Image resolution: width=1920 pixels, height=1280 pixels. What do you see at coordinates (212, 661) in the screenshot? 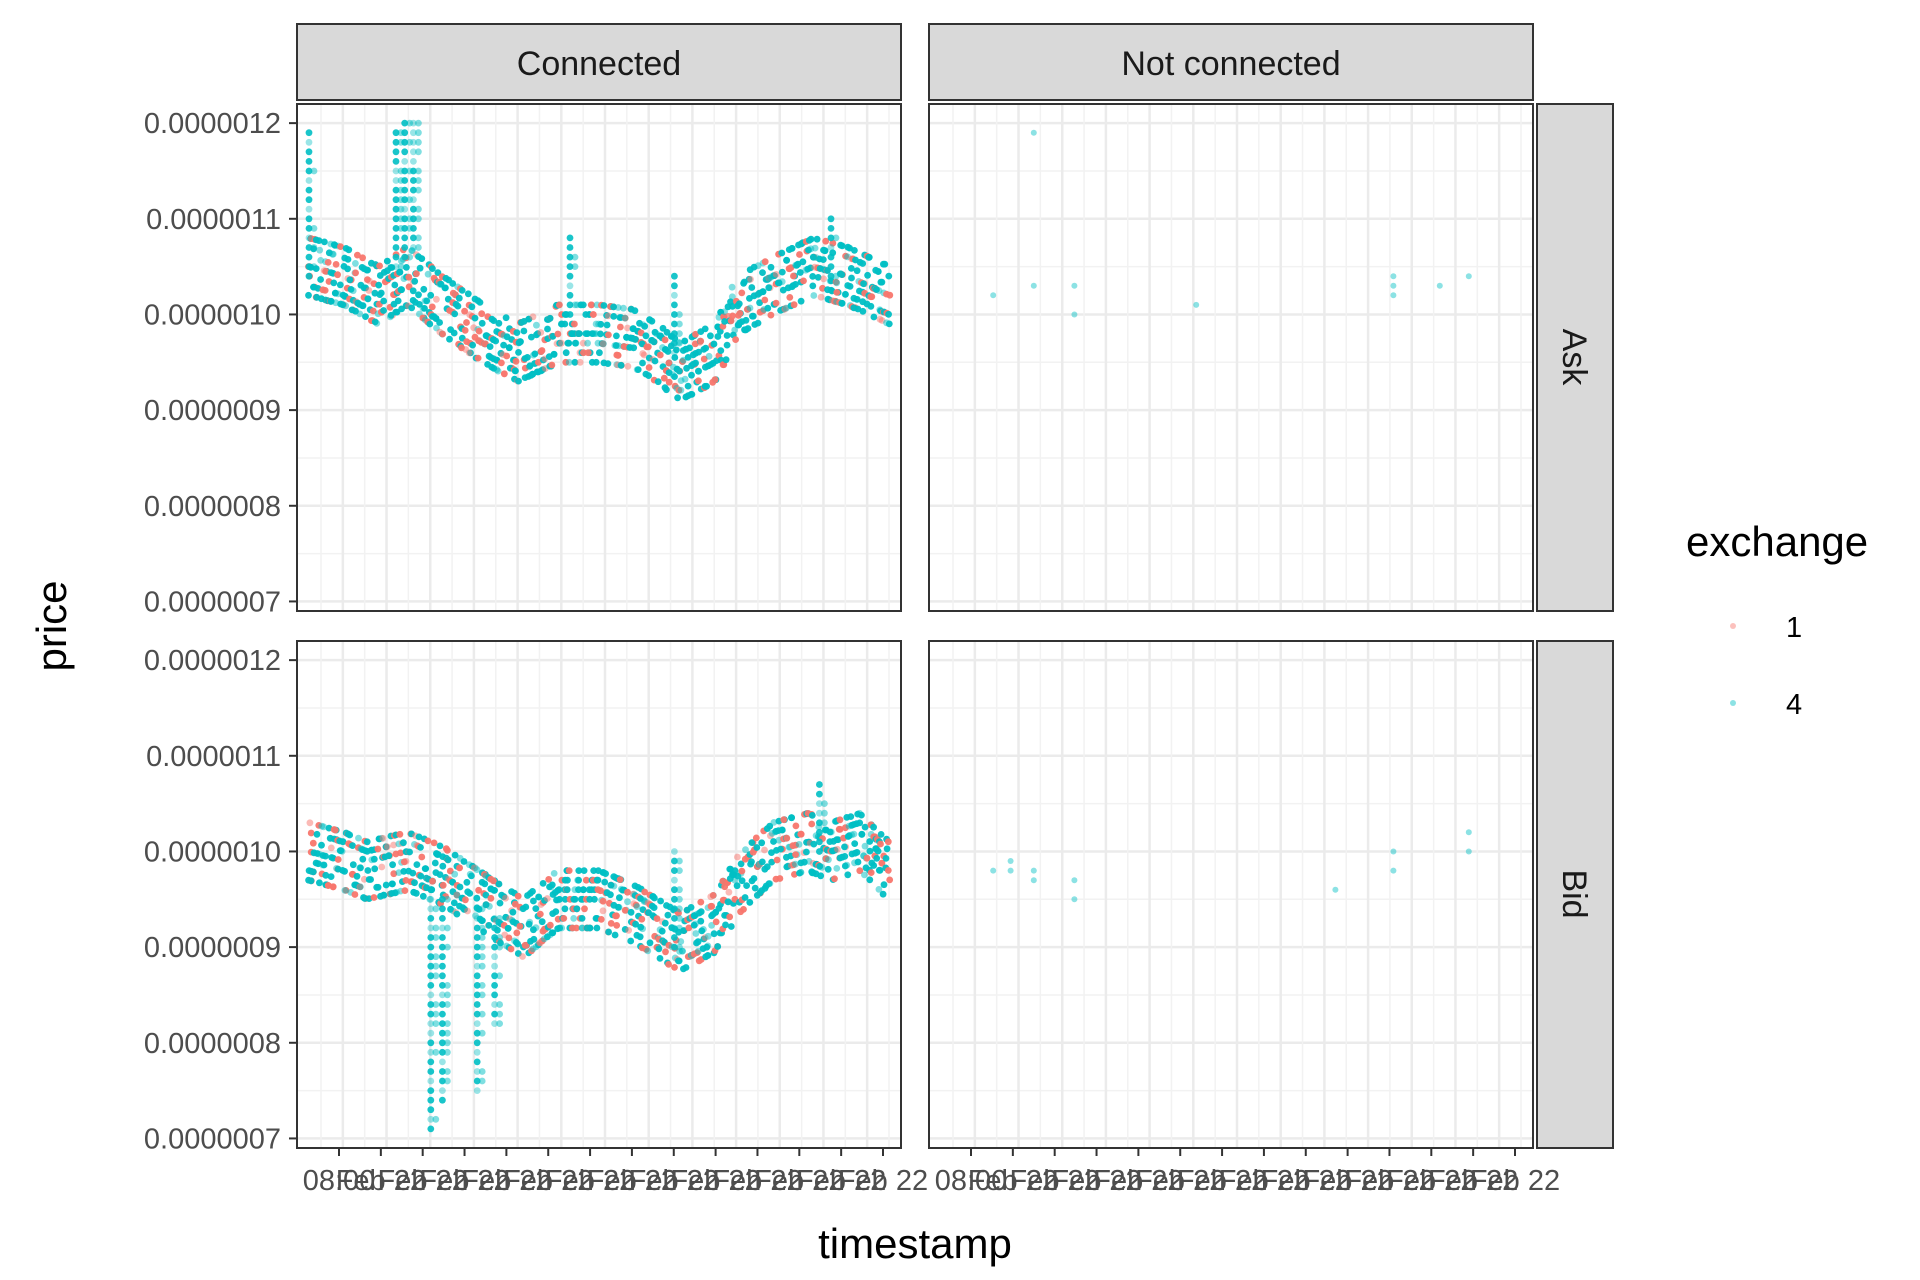
I see `y-tick-label: 0.0000012` at bounding box center [212, 661].